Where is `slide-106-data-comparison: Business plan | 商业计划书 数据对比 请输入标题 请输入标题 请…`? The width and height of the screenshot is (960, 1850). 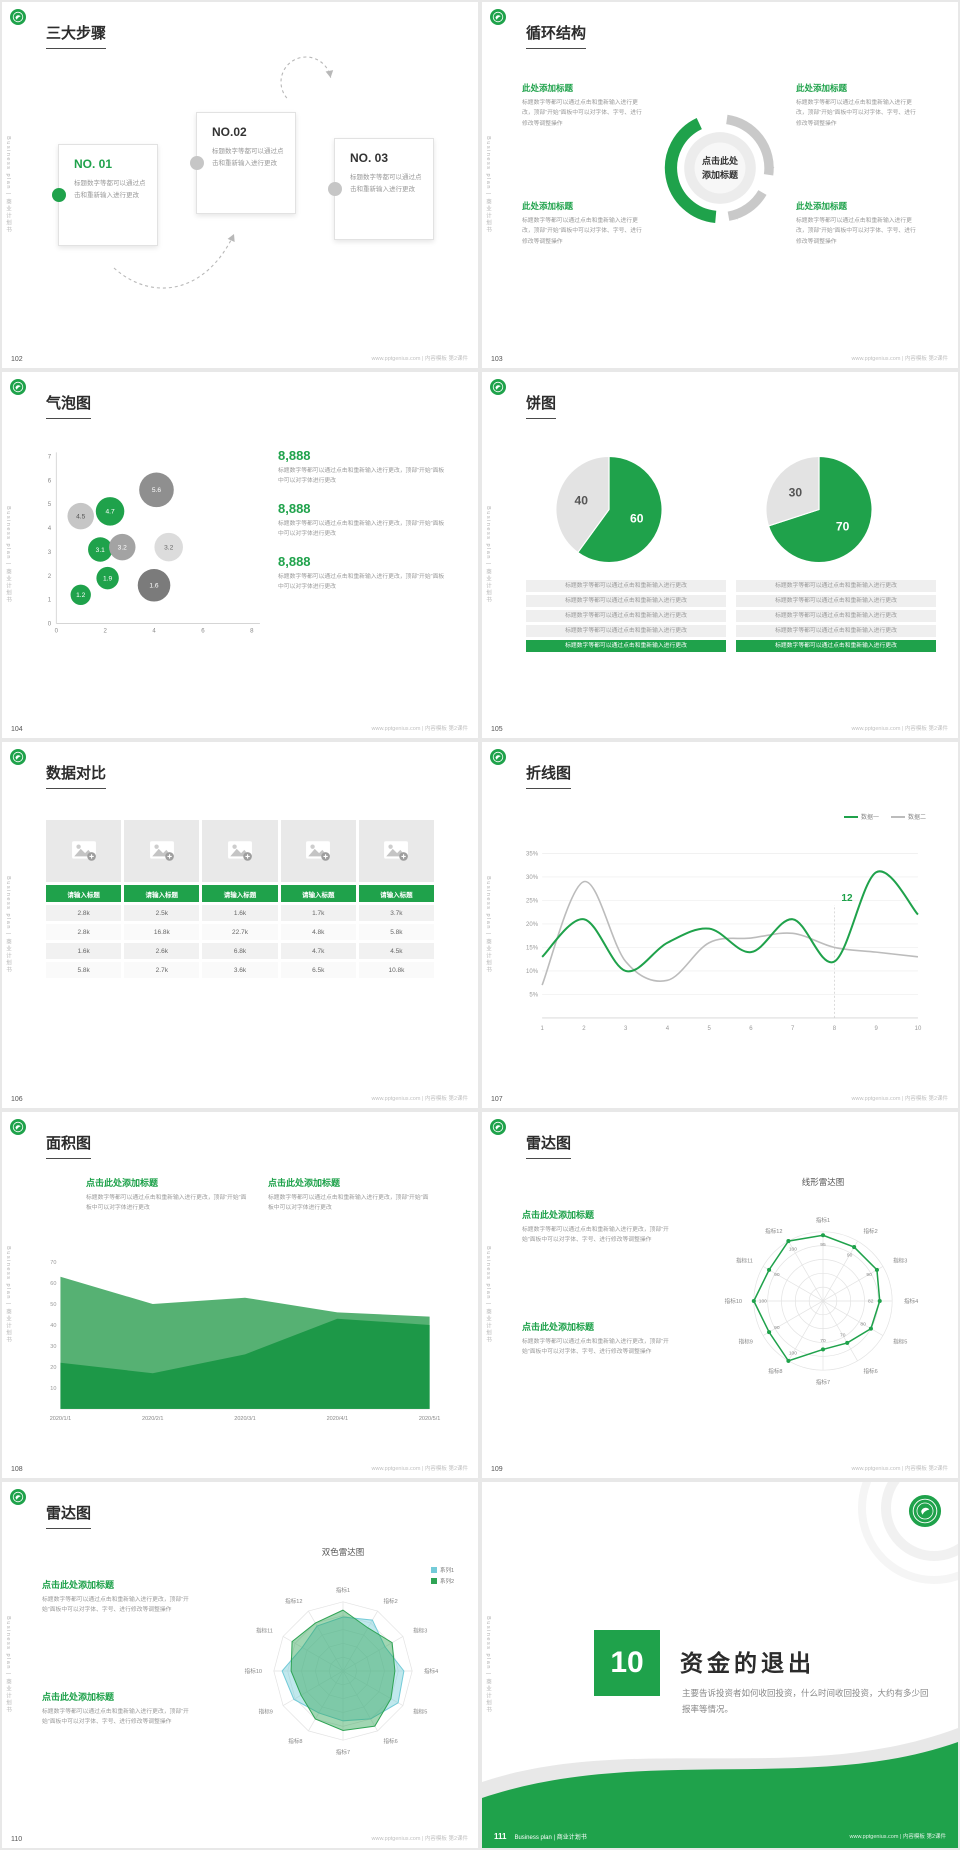 slide-106-data-comparison: Business plan | 商业计划书 数据对比 请输入标题 请输入标题 请… is located at coordinates (240, 925).